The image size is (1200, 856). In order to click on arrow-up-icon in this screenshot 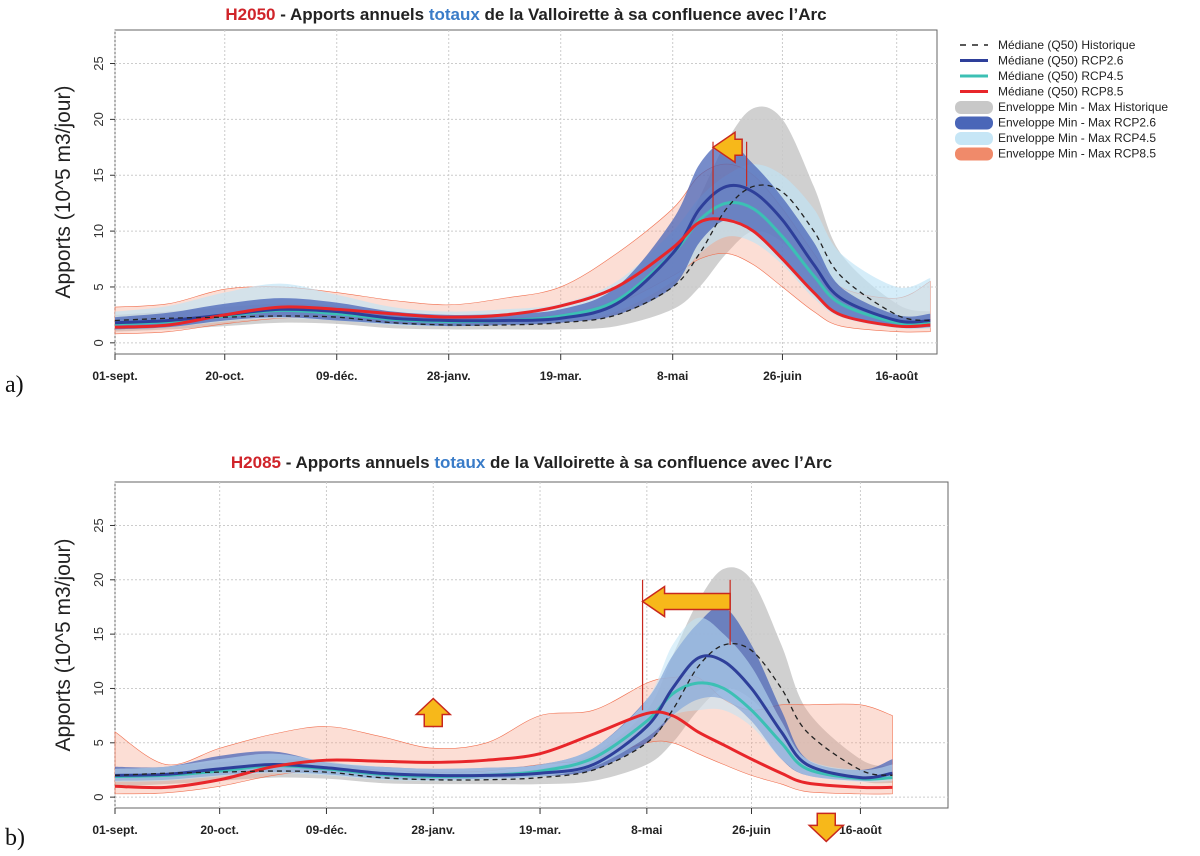, I will do `click(433, 712)`.